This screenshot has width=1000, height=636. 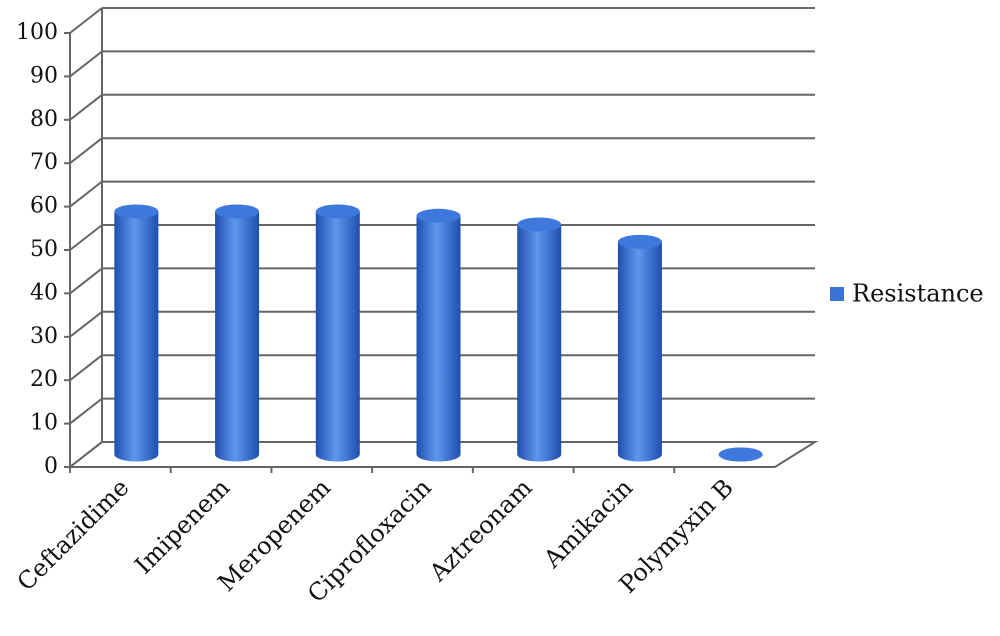 I want to click on y-tick-label: 80, so click(x=44, y=119).